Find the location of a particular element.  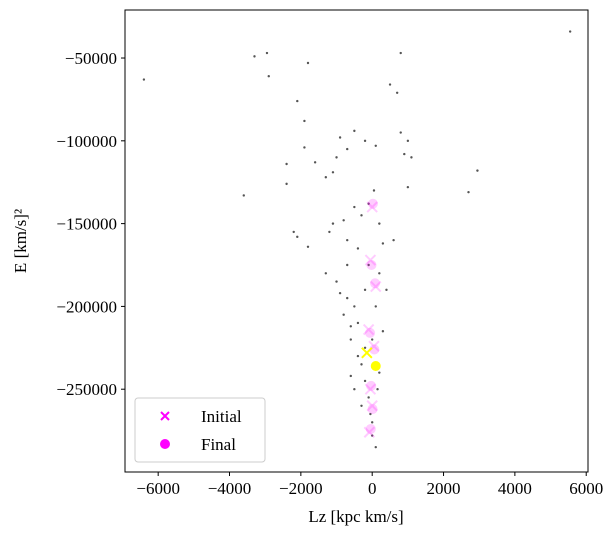

y-tick-label: −50000 is located at coordinates (91, 58).